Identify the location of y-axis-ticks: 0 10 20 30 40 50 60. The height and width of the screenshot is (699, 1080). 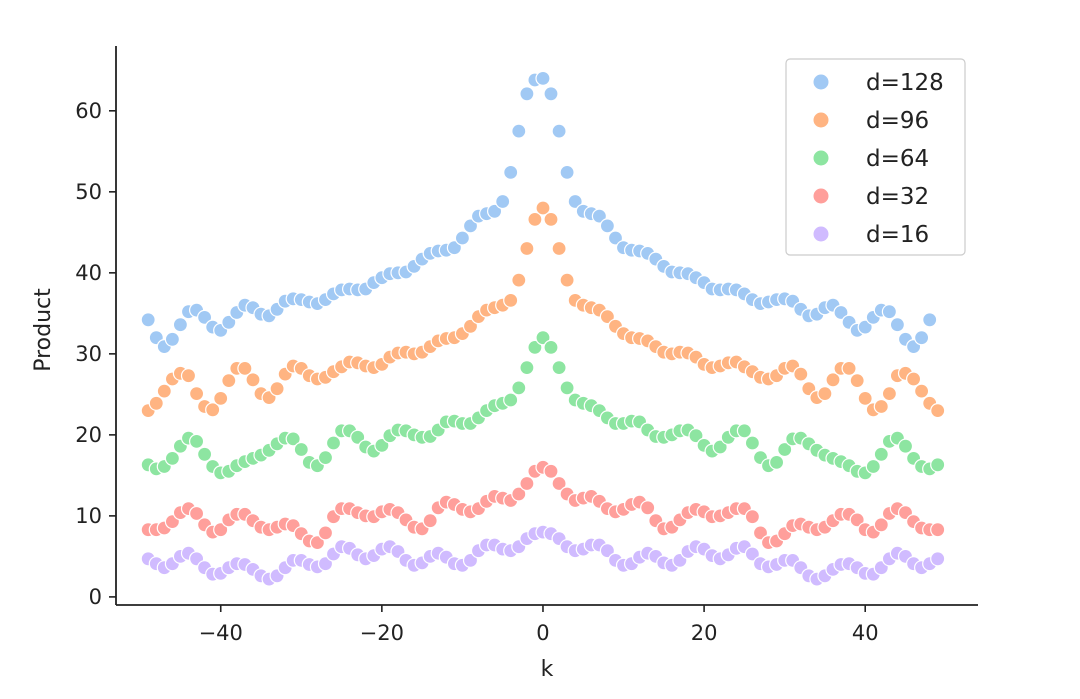
(95, 354).